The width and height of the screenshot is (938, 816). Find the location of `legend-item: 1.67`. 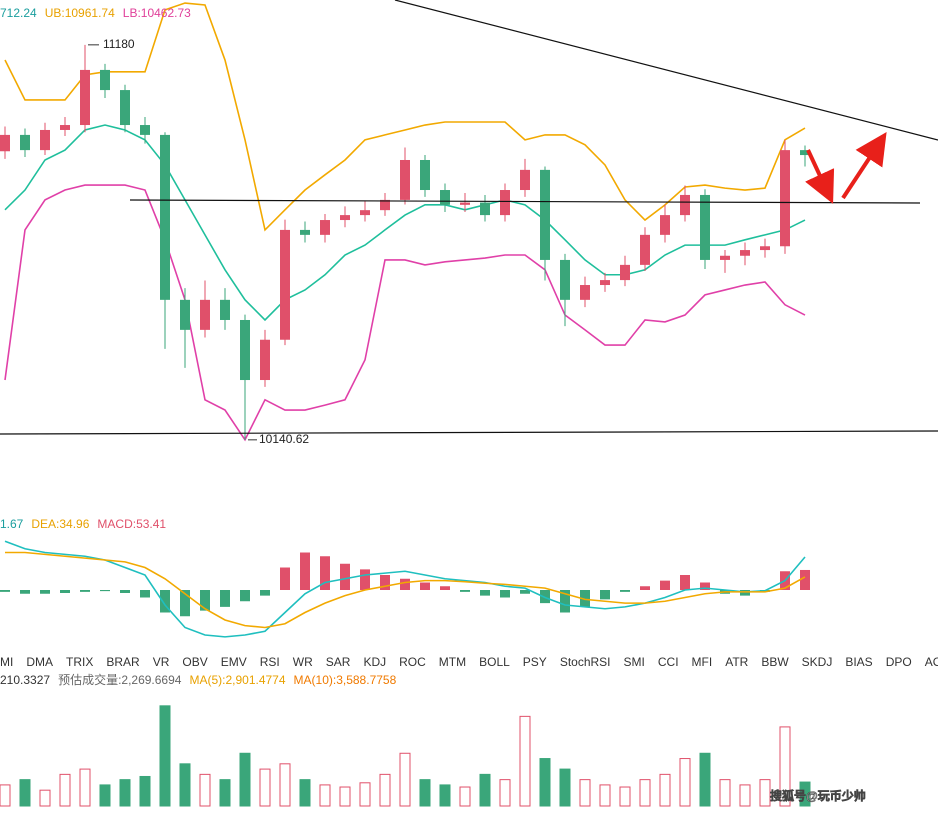

legend-item: 1.67 is located at coordinates (12, 524).